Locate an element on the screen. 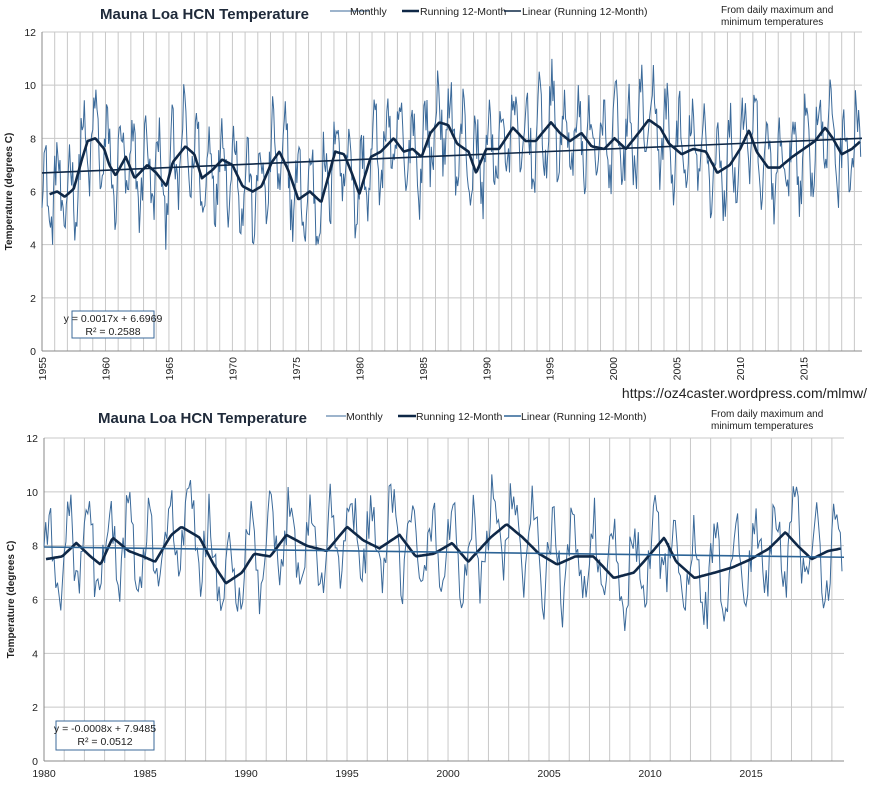 The image size is (875, 786). trend-equation: y = -0.0008x + 7.9485 is located at coordinates (105, 729).